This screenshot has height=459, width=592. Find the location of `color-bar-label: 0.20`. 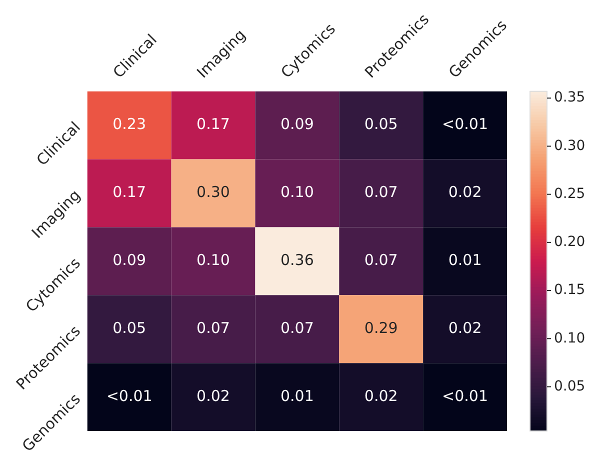

color-bar-label: 0.20 is located at coordinates (570, 242).